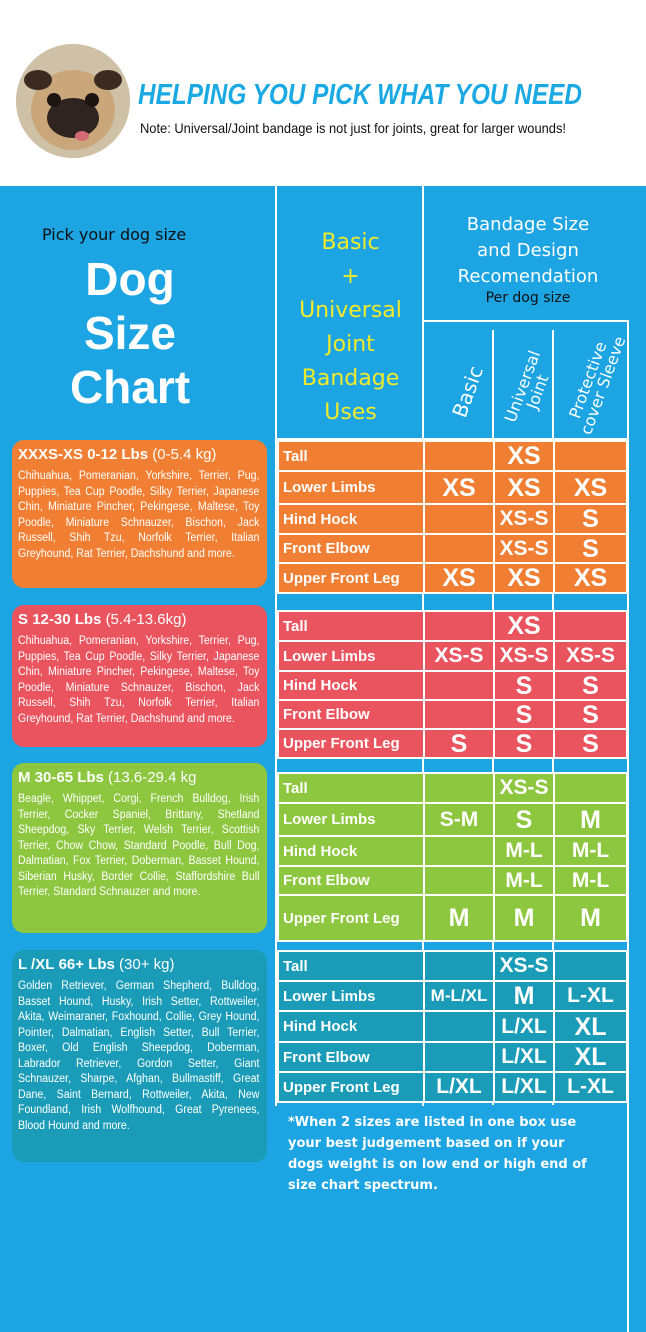 The height and width of the screenshot is (1332, 646). Describe the element at coordinates (528, 224) in the screenshot. I see `rec-line: Bandage Size` at that location.